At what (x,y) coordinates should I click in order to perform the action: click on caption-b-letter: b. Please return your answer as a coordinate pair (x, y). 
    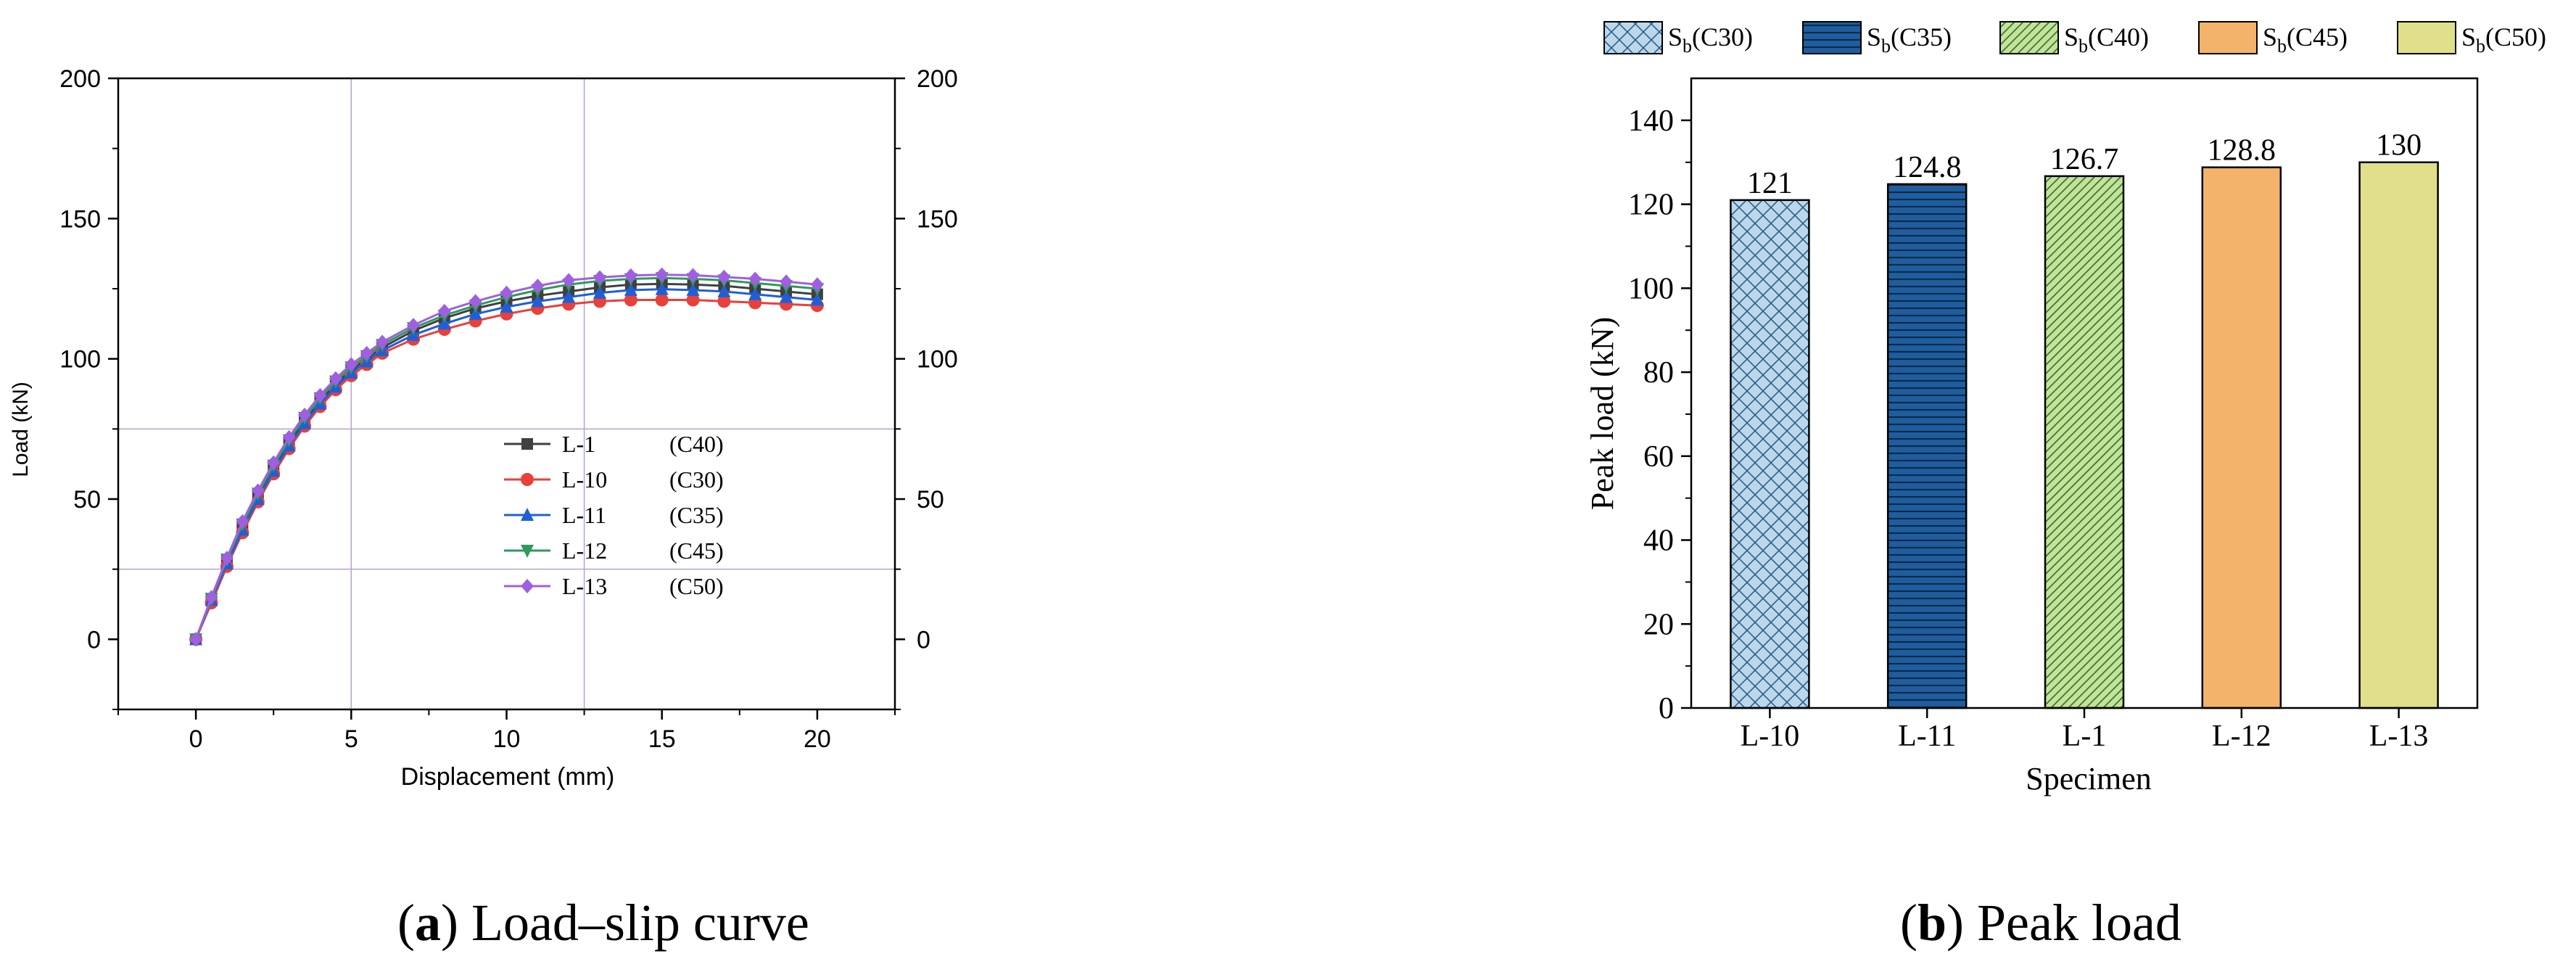
    Looking at the image, I should click on (1932, 923).